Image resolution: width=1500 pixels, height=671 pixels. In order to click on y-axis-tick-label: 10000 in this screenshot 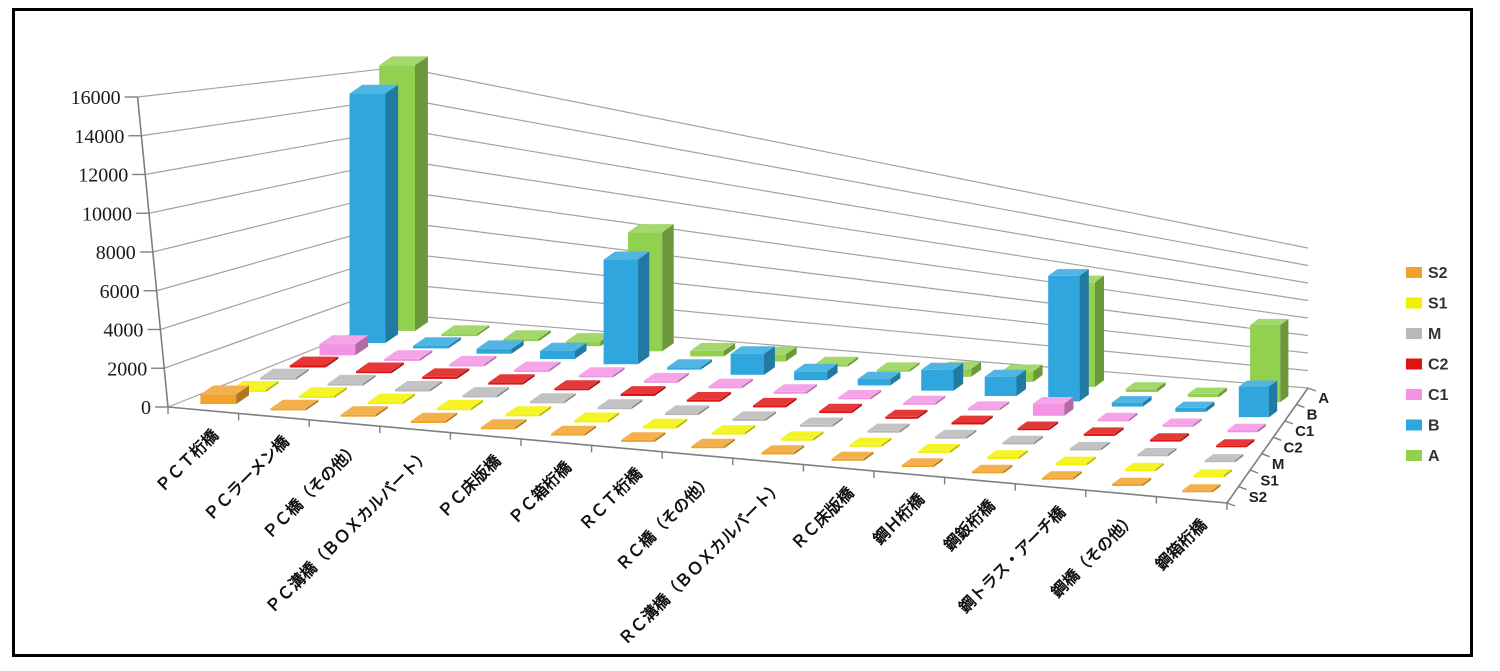, I will do `click(107, 214)`.